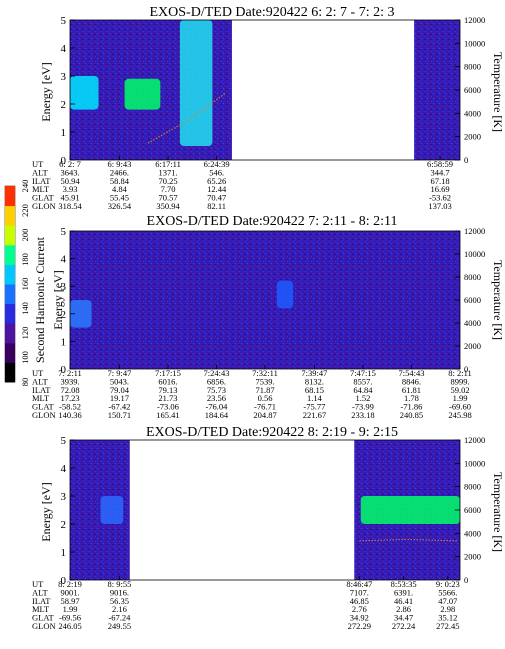 This screenshot has width=505, height=649. Describe the element at coordinates (264, 390) in the screenshot. I see `ephemeris-value: 71.87` at that location.